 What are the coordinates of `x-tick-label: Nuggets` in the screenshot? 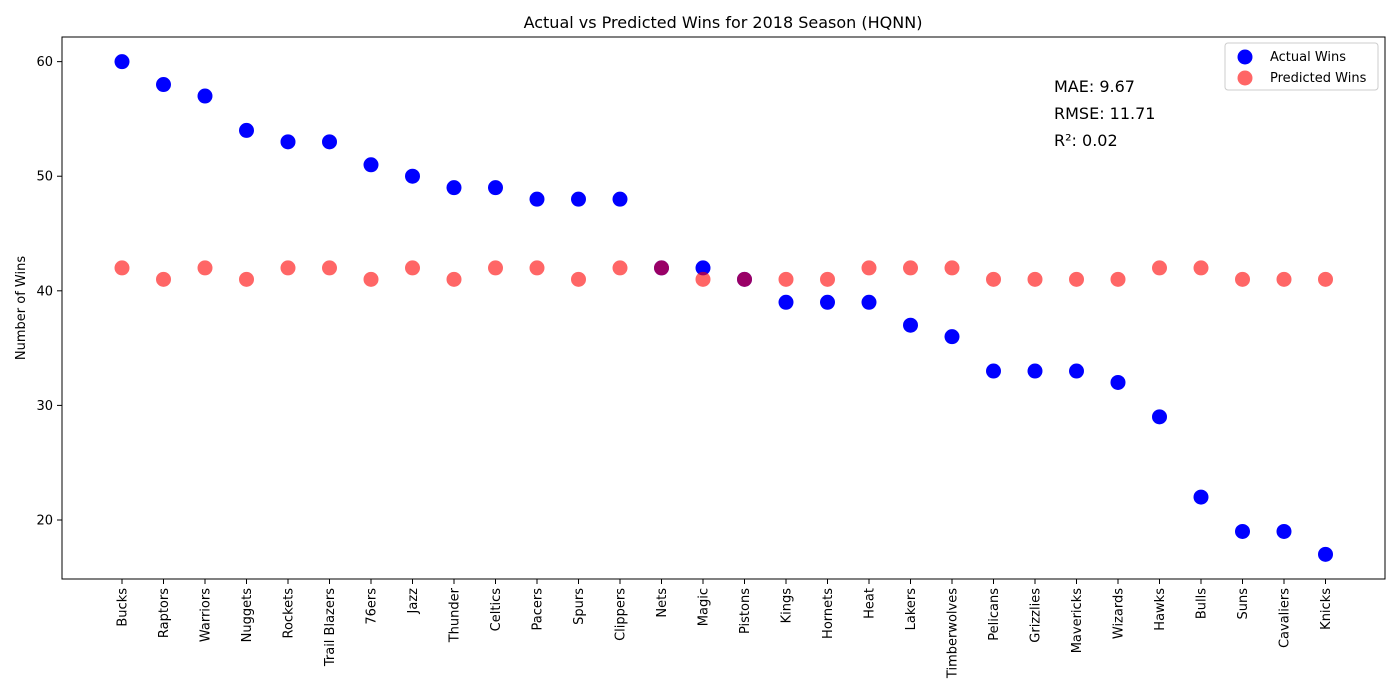 It's located at (247, 615).